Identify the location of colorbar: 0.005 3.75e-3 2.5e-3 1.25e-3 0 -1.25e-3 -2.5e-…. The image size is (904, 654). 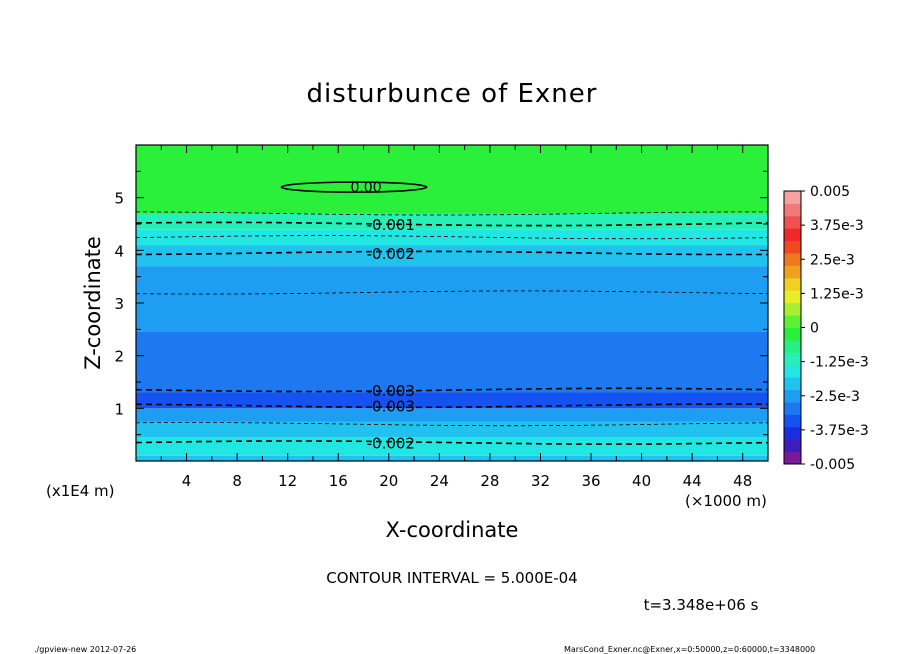
(826, 328).